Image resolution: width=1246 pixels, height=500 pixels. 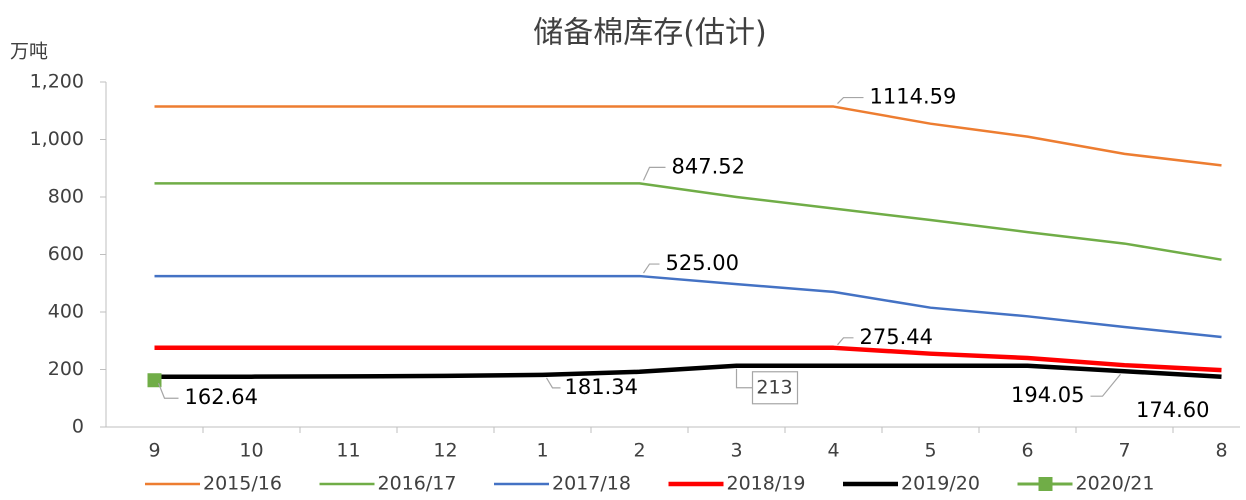 I want to click on data-label: 213, so click(x=774, y=387).